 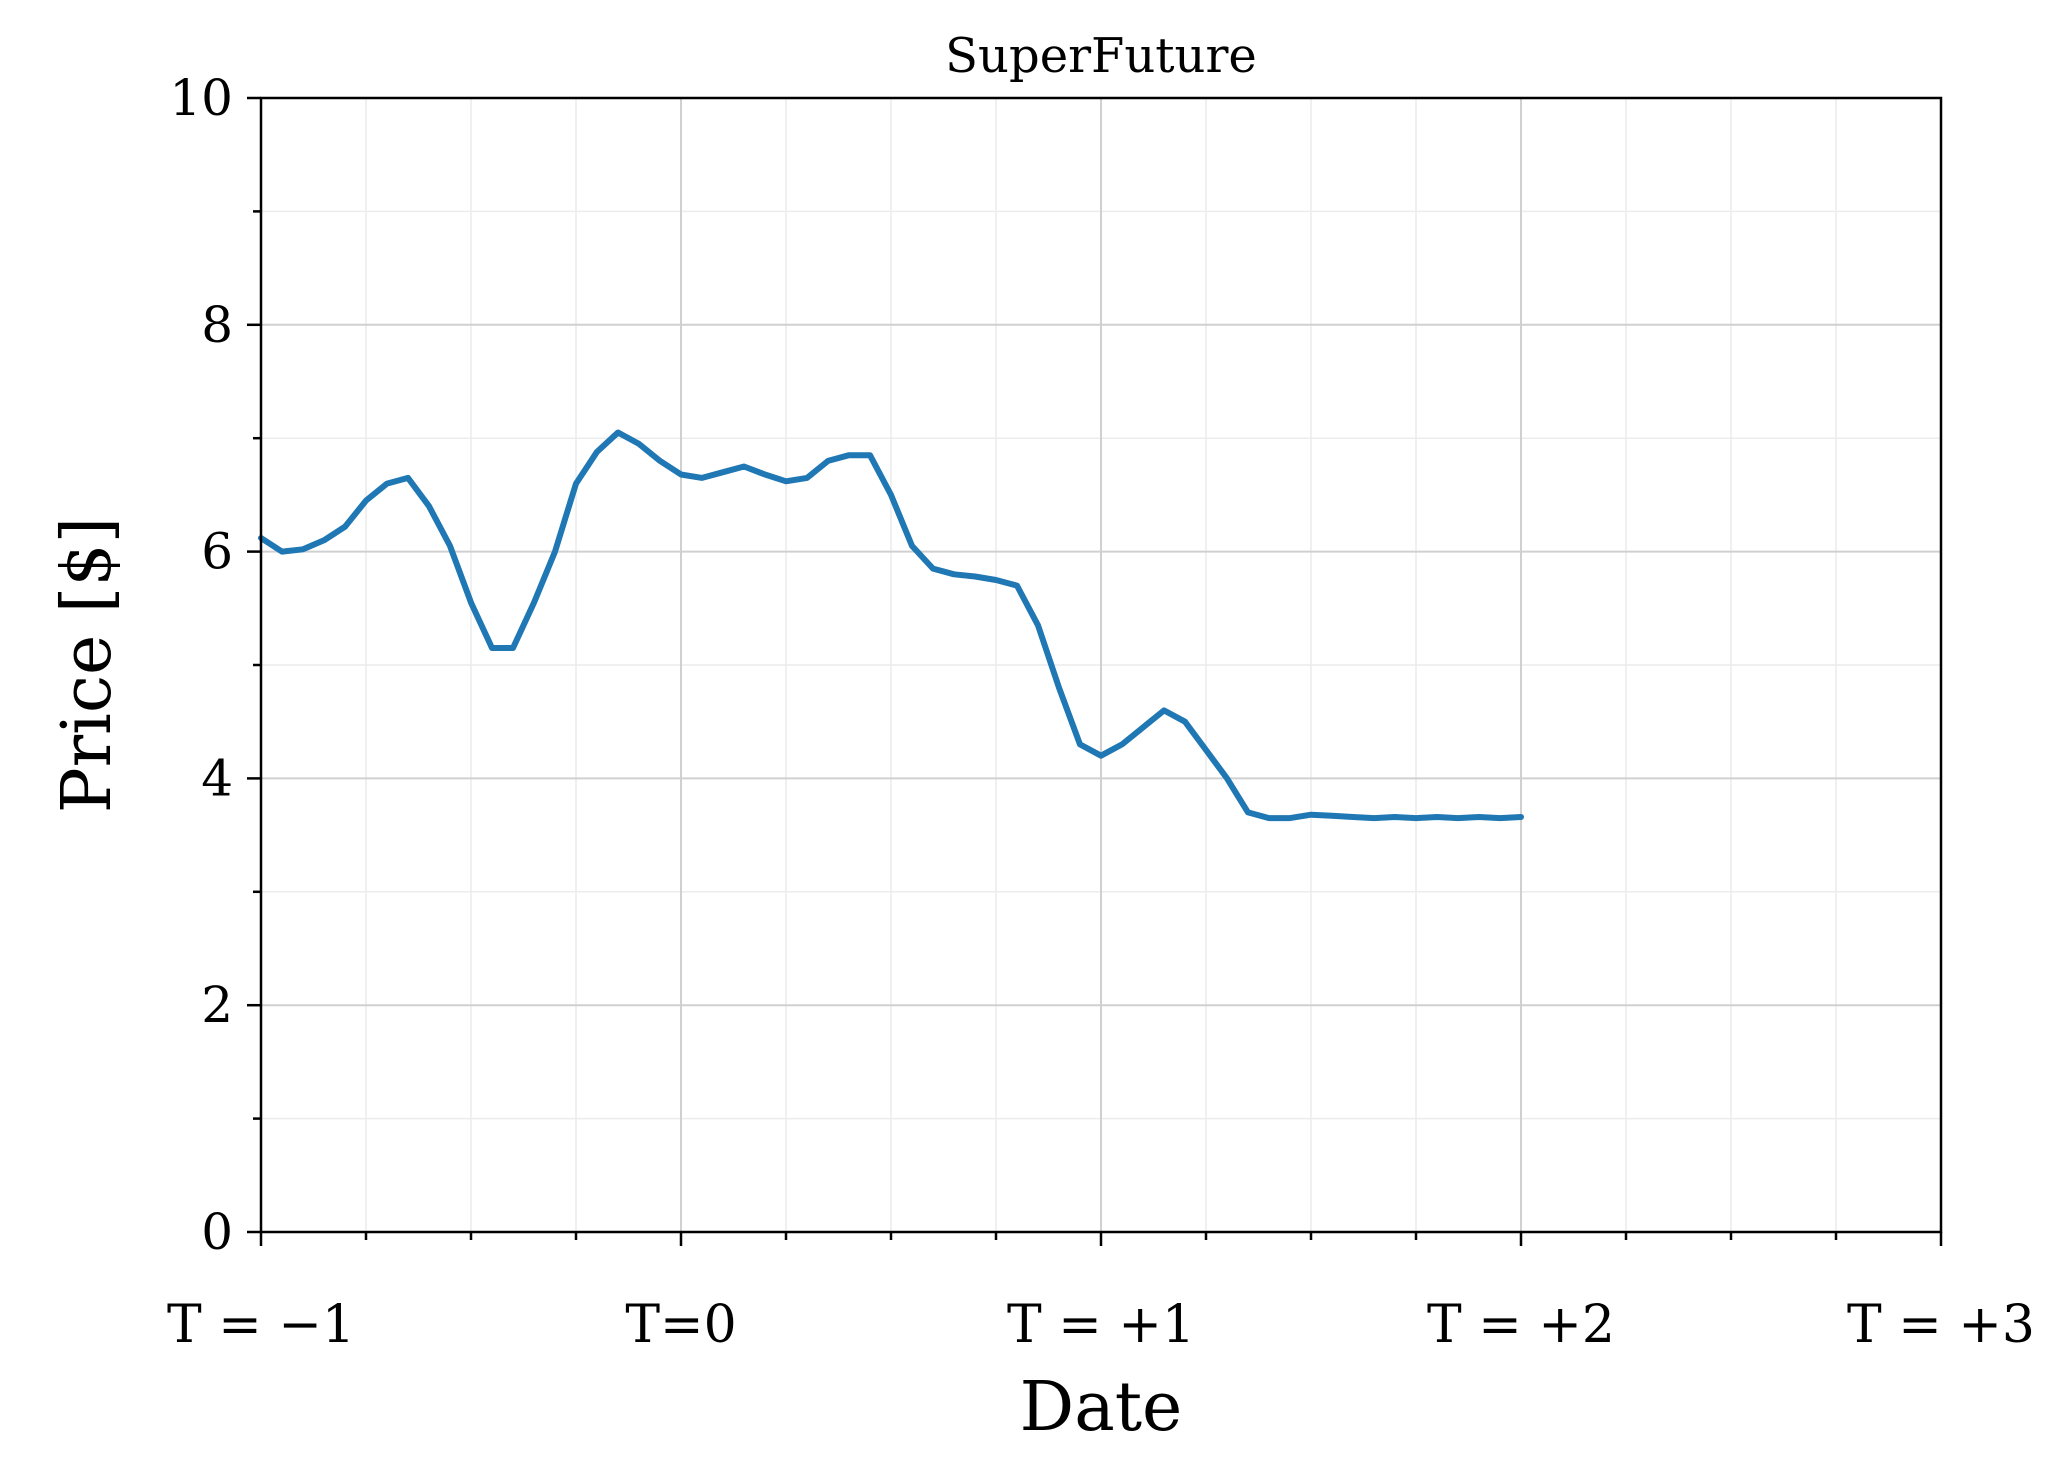 What do you see at coordinates (1101, 56) in the screenshot?
I see `chart-title: SuperFuture` at bounding box center [1101, 56].